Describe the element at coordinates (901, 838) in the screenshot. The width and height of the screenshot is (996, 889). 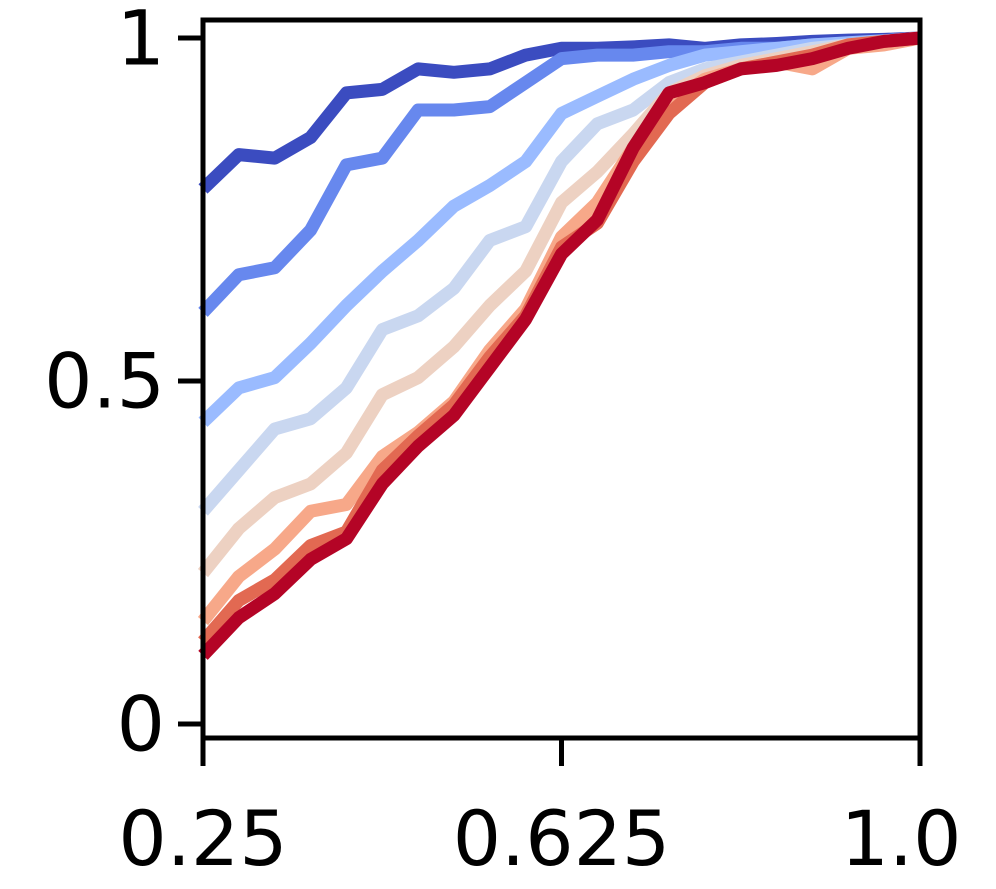
I see `x-tick-label: 1.0` at that location.